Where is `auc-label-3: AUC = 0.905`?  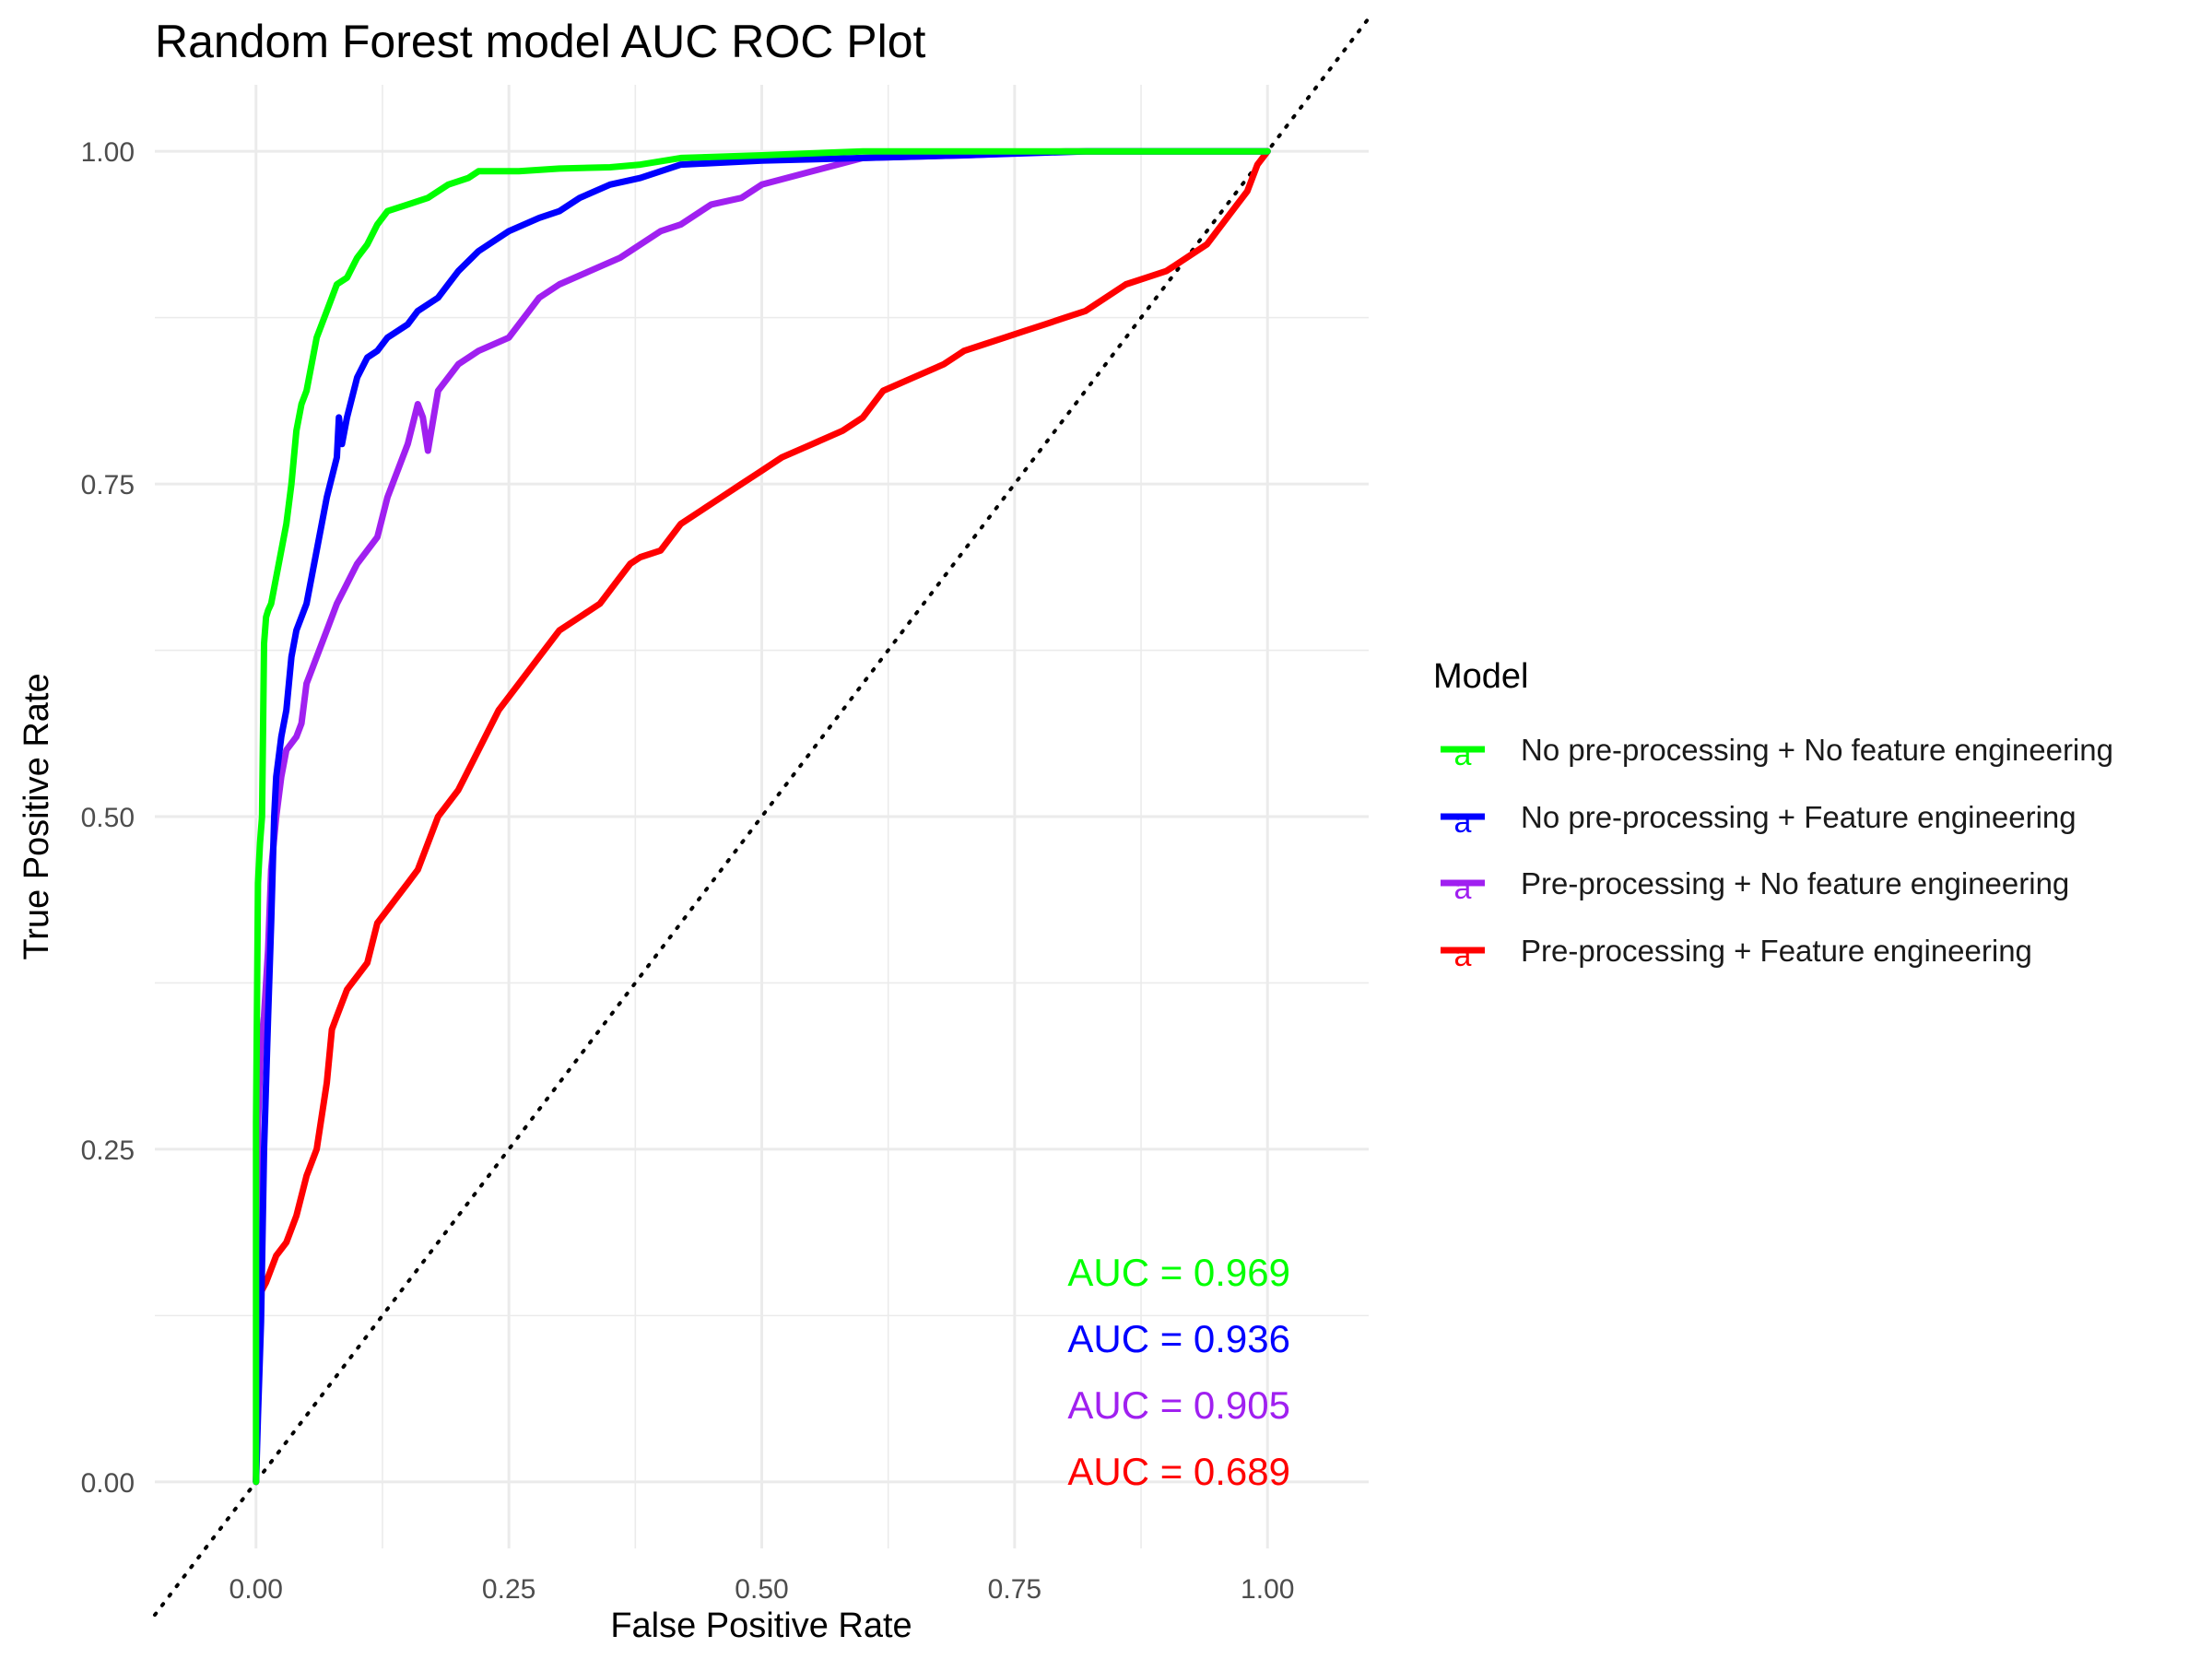
auc-label-3: AUC = 0.905 is located at coordinates (1178, 1405).